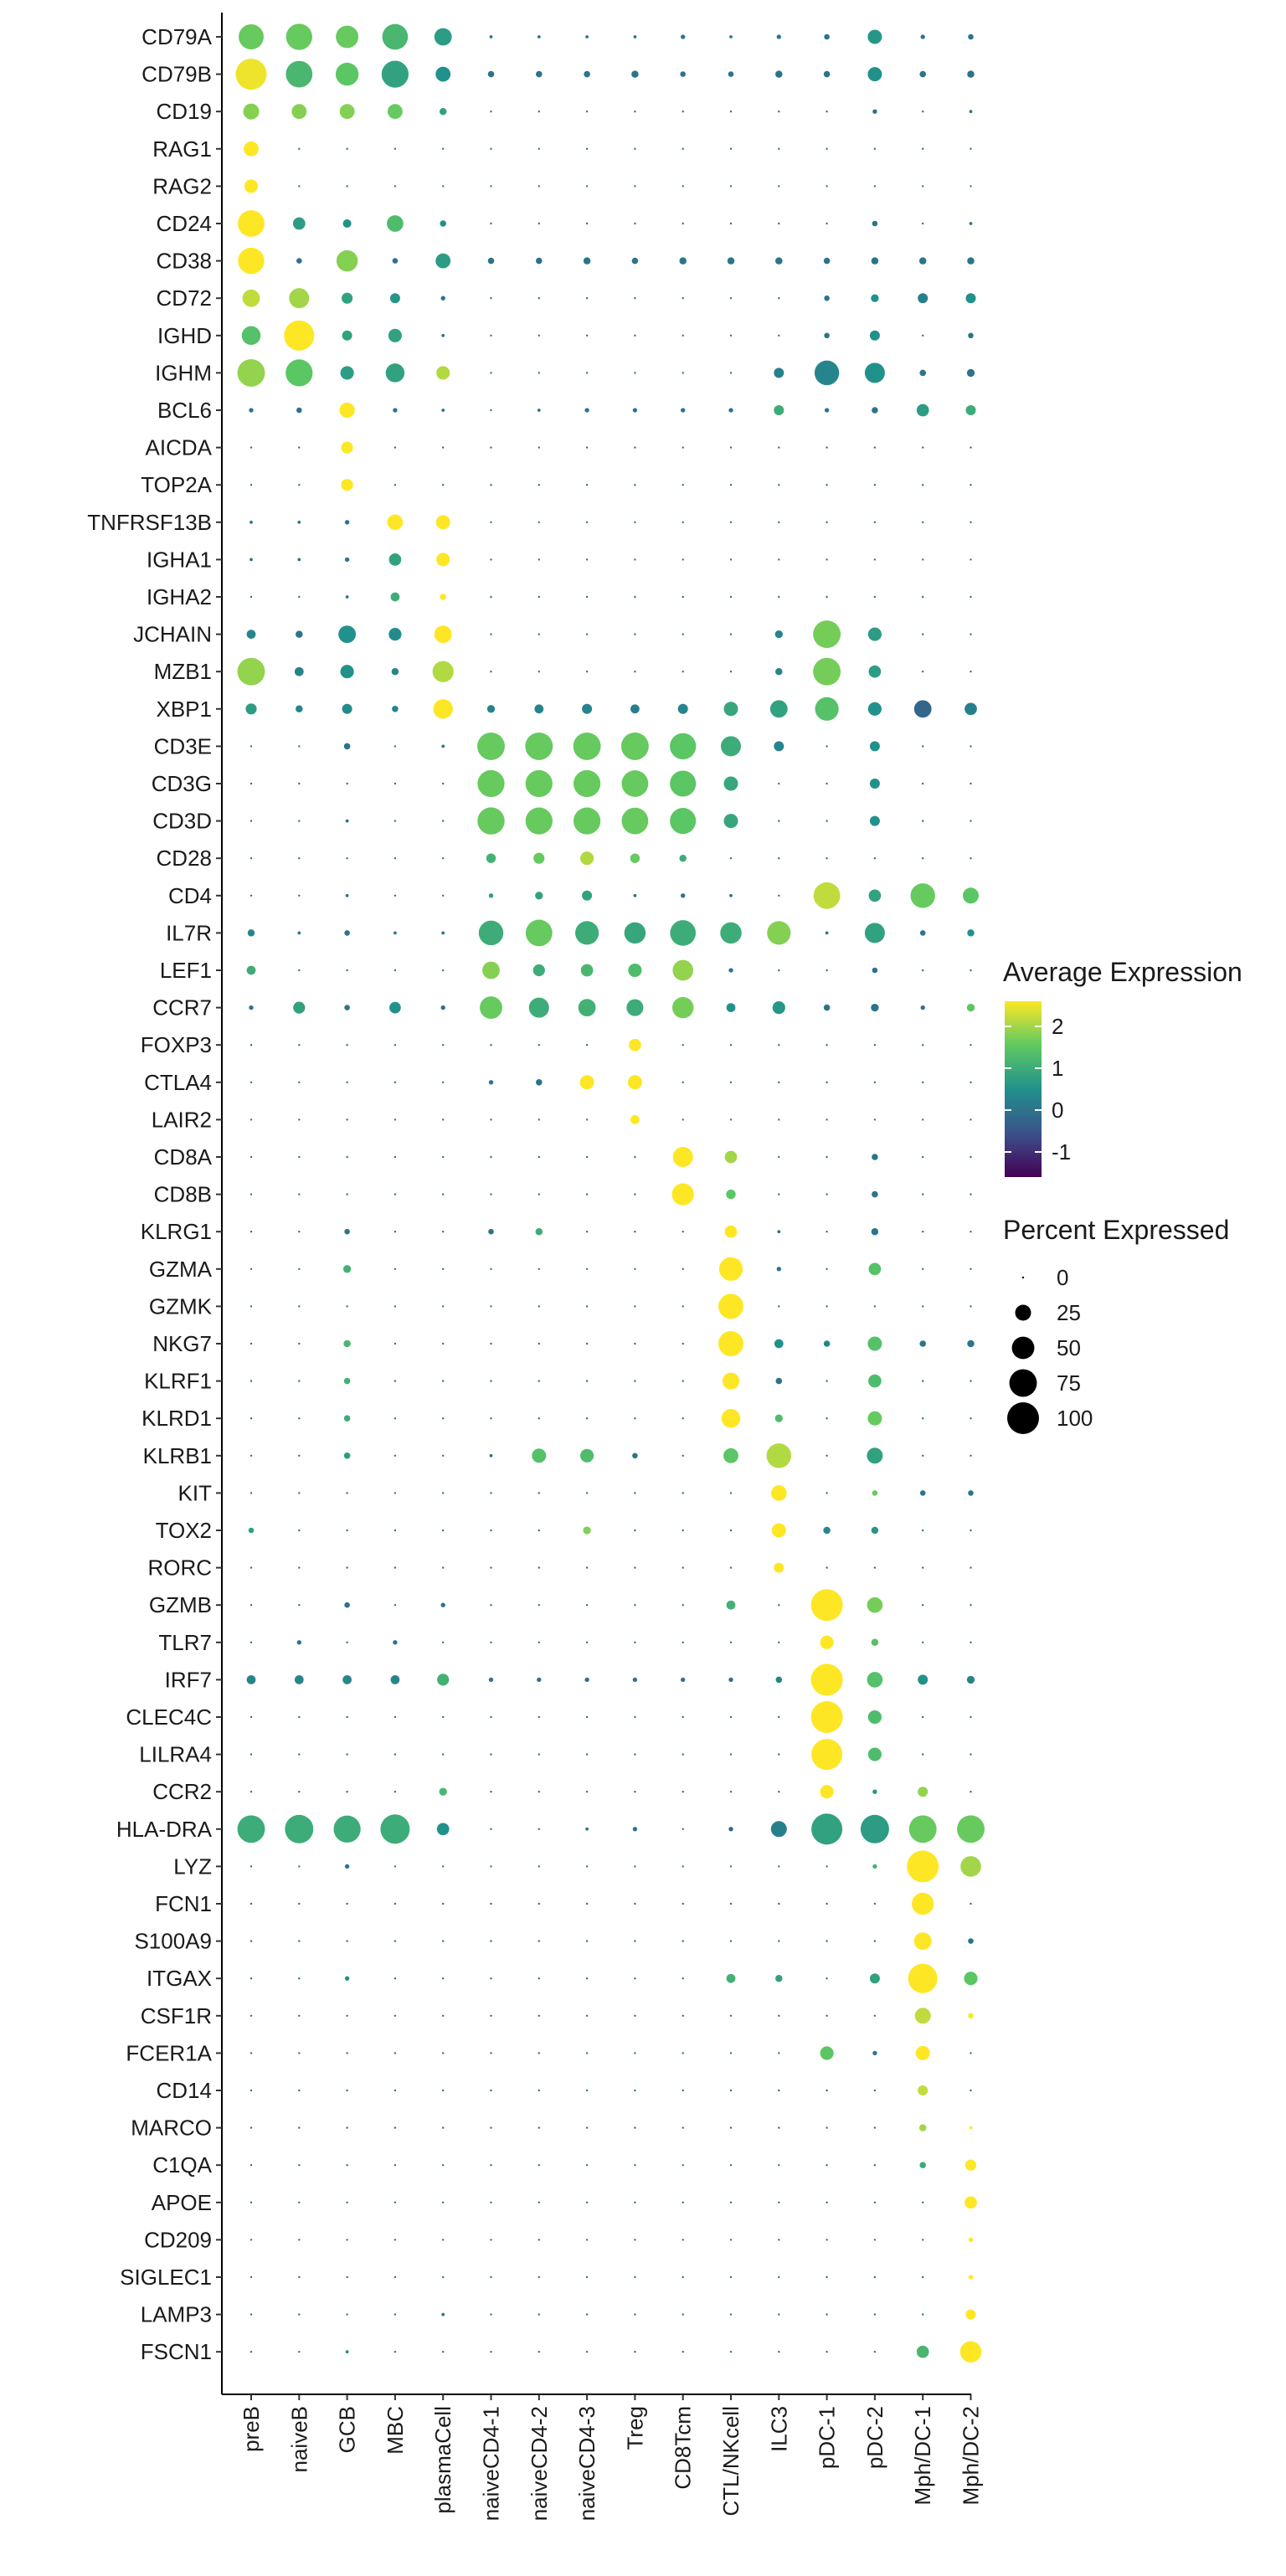 The image size is (1286, 2576). What do you see at coordinates (1058, 1068) in the screenshot?
I see `color-bar-label: 1` at bounding box center [1058, 1068].